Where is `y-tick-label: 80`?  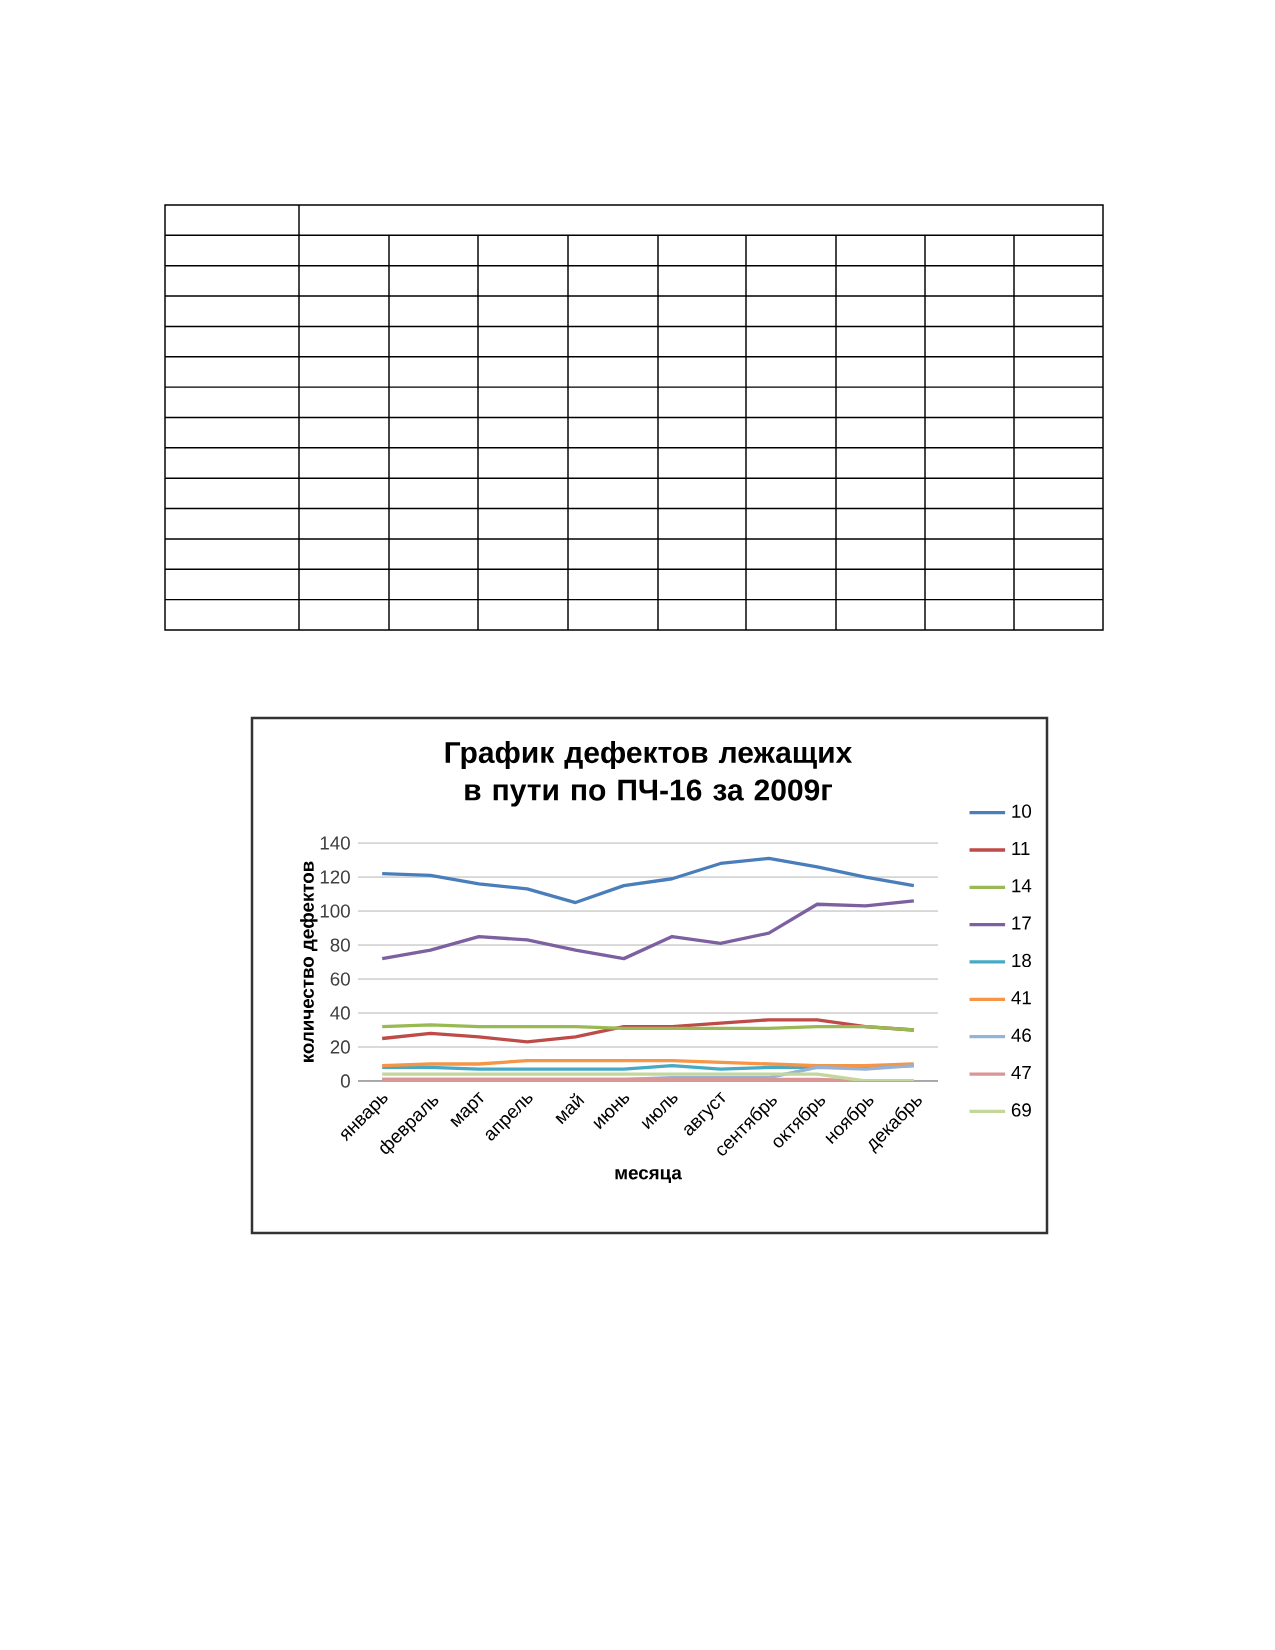 y-tick-label: 80 is located at coordinates (340, 945).